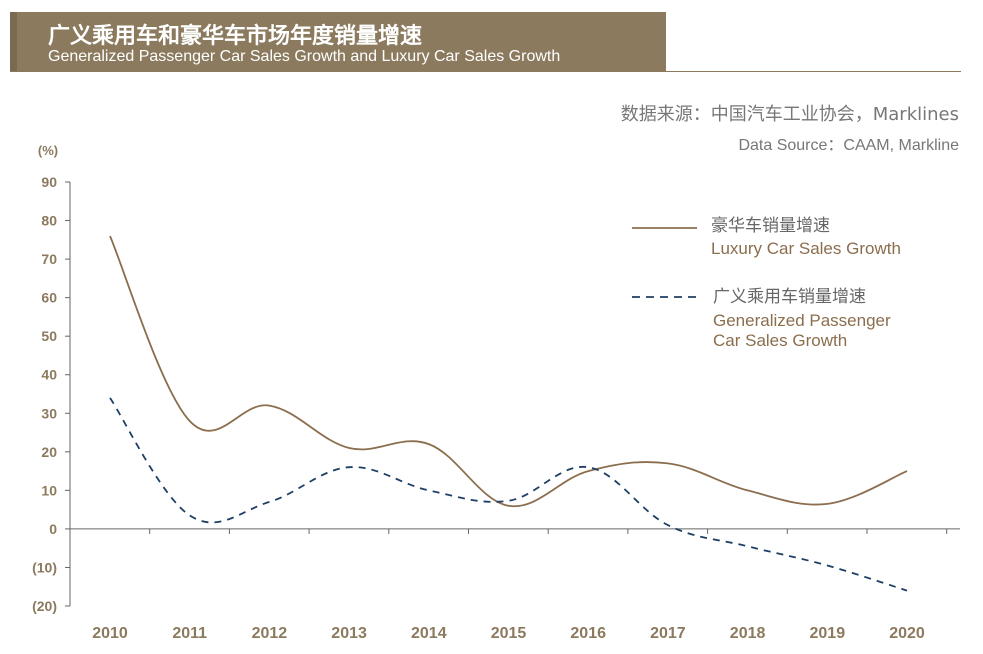 The width and height of the screenshot is (983, 654). What do you see at coordinates (828, 633) in the screenshot?
I see `x-tick-label: 2019` at bounding box center [828, 633].